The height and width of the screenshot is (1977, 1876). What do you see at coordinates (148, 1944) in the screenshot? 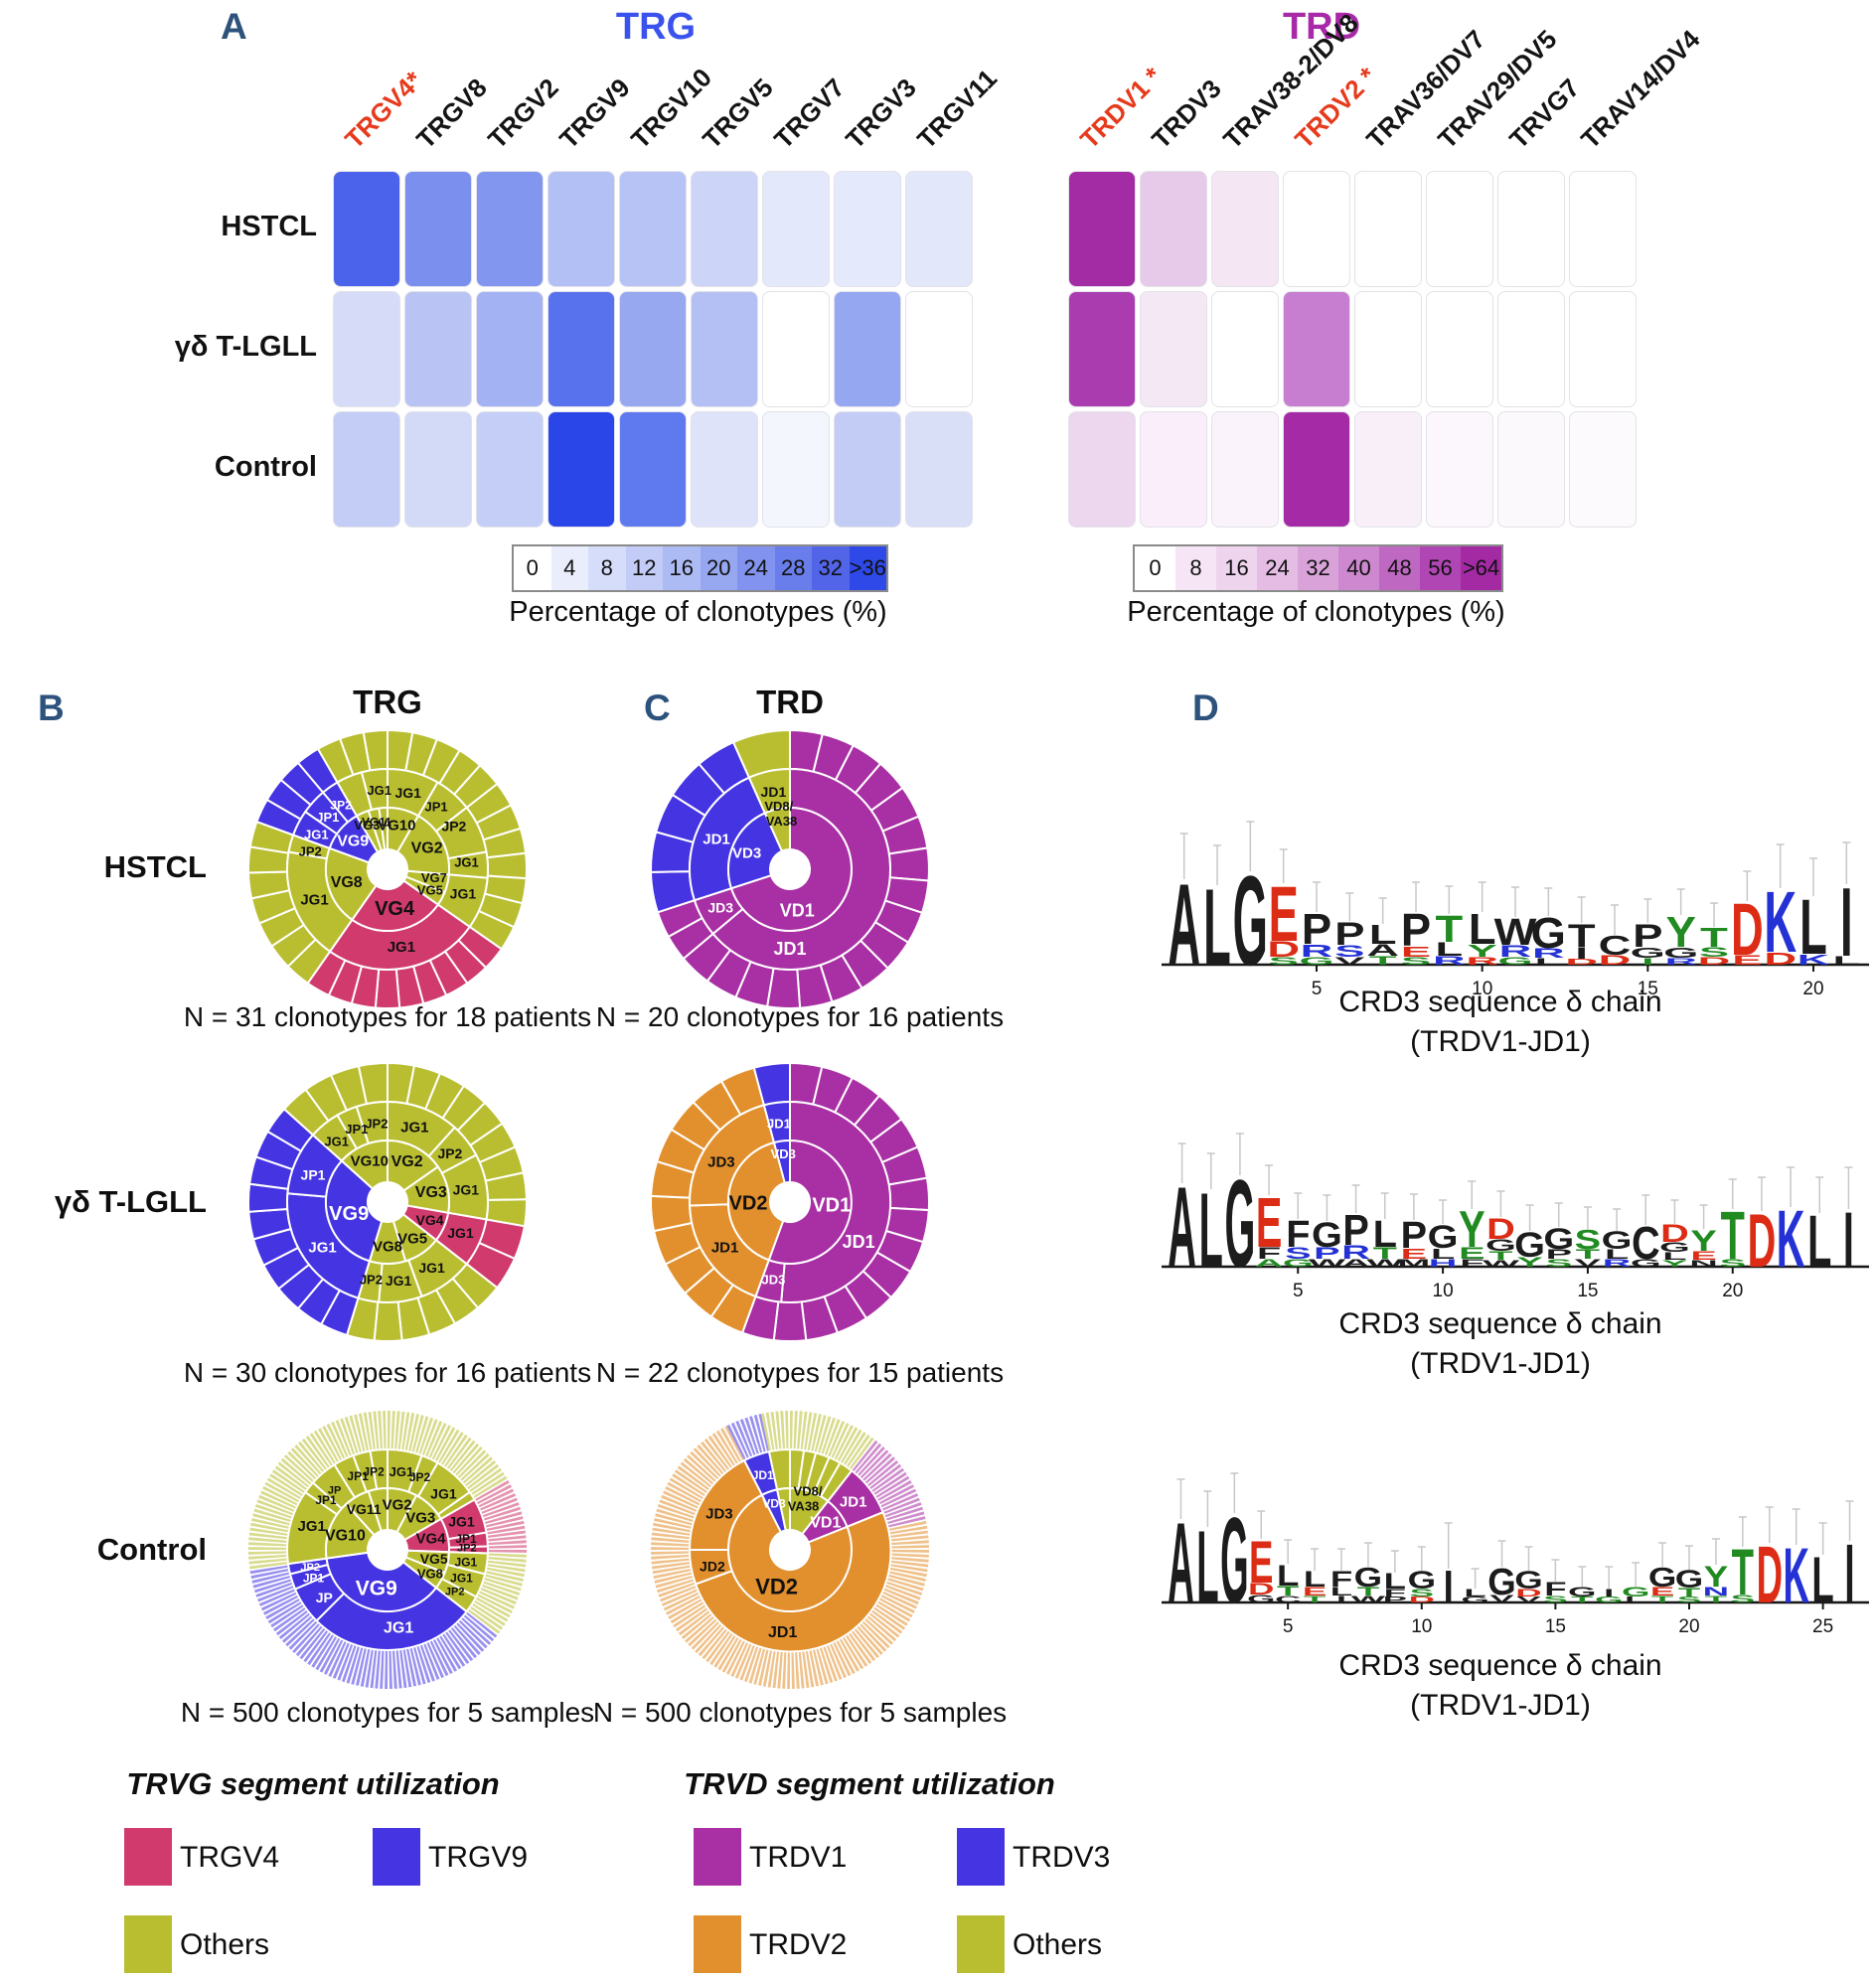
I see `legend-swatch` at bounding box center [148, 1944].